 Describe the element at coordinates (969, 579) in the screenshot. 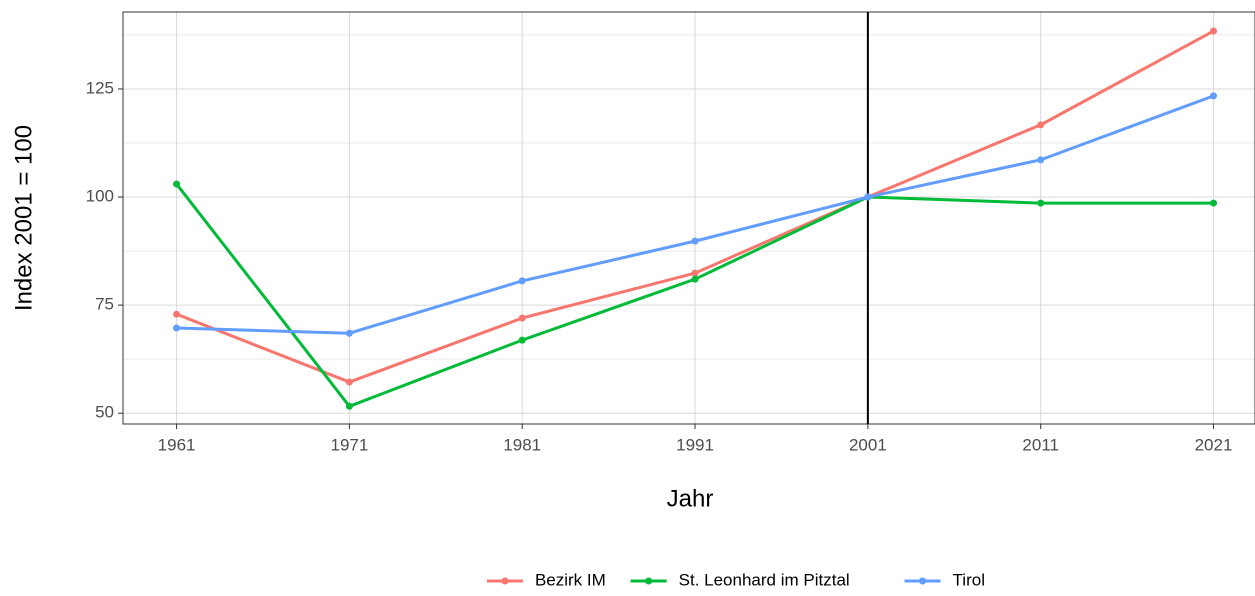

I see `legend-label: Tirol` at that location.